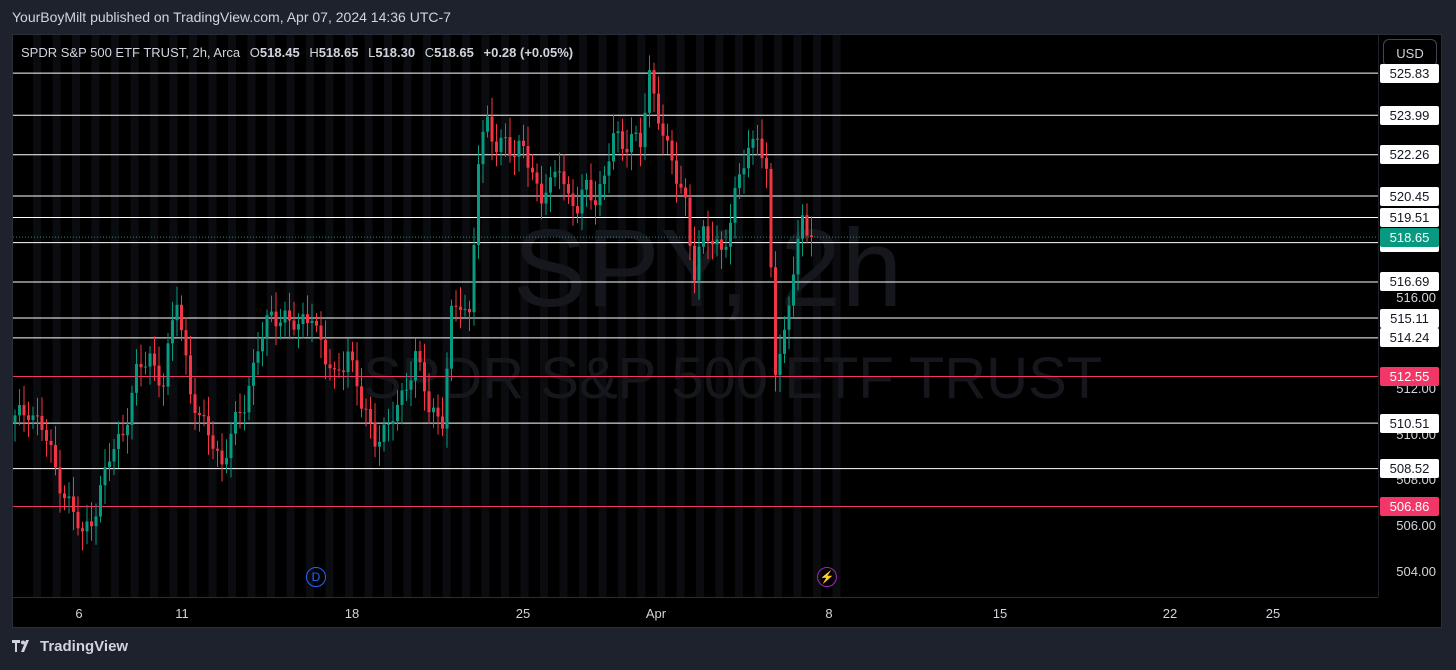 Image resolution: width=1456 pixels, height=670 pixels. I want to click on high-value: 518.65, so click(338, 52).